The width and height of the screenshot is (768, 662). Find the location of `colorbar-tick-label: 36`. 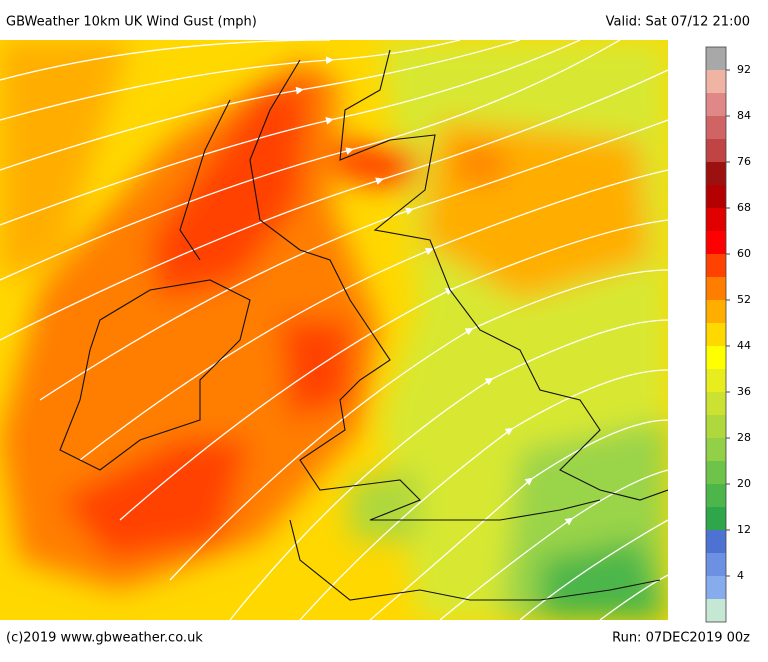

colorbar-tick-label: 36 is located at coordinates (744, 391).